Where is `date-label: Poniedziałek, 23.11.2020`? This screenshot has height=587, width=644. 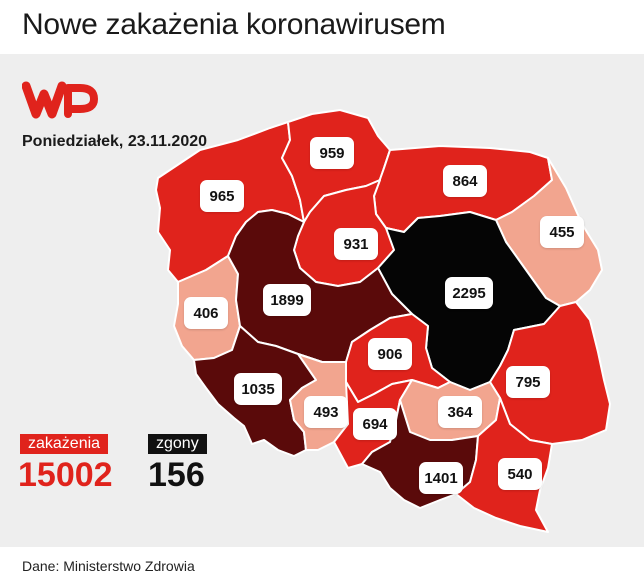 date-label: Poniedziałek, 23.11.2020 is located at coordinates (115, 141).